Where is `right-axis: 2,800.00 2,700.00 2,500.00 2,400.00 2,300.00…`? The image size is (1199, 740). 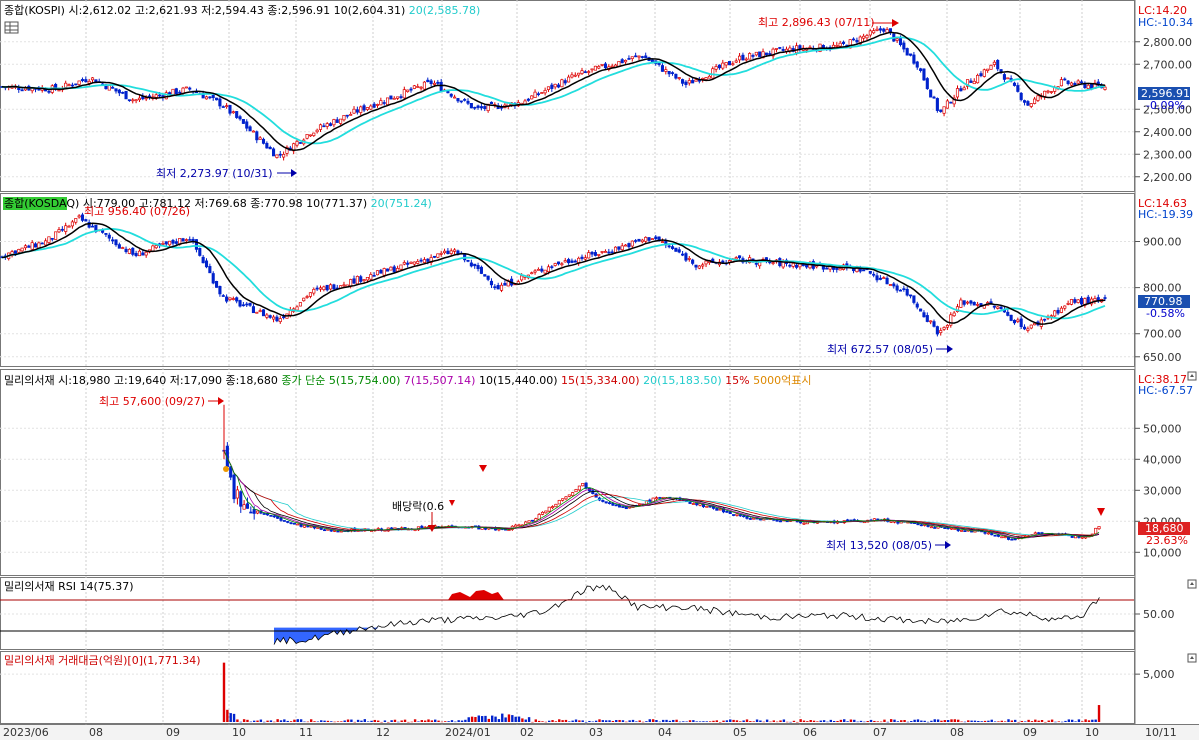
right-axis: 2,800.00 2,700.00 2,500.00 2,400.00 2,300.00… is located at coordinates (1166, 362).